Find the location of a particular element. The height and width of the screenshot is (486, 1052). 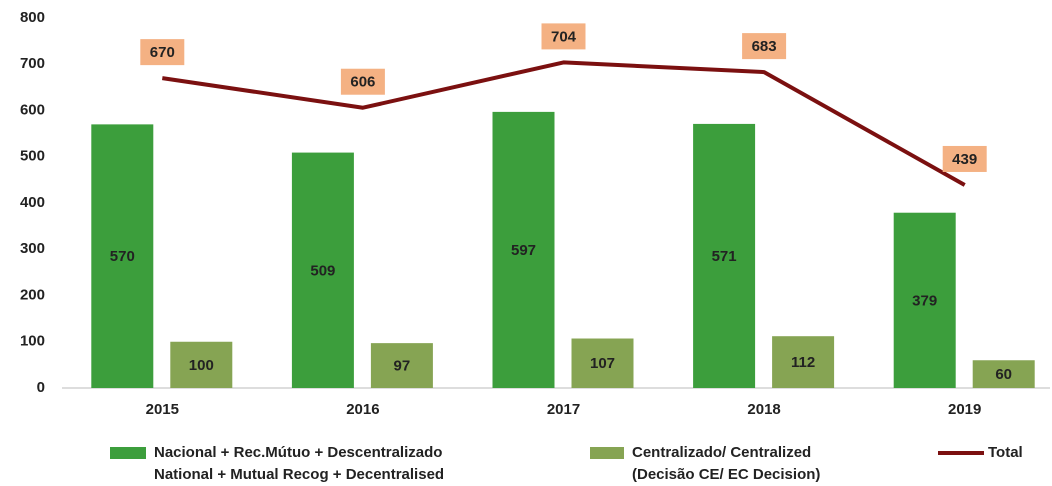

data-label: 107 is located at coordinates (602, 363).